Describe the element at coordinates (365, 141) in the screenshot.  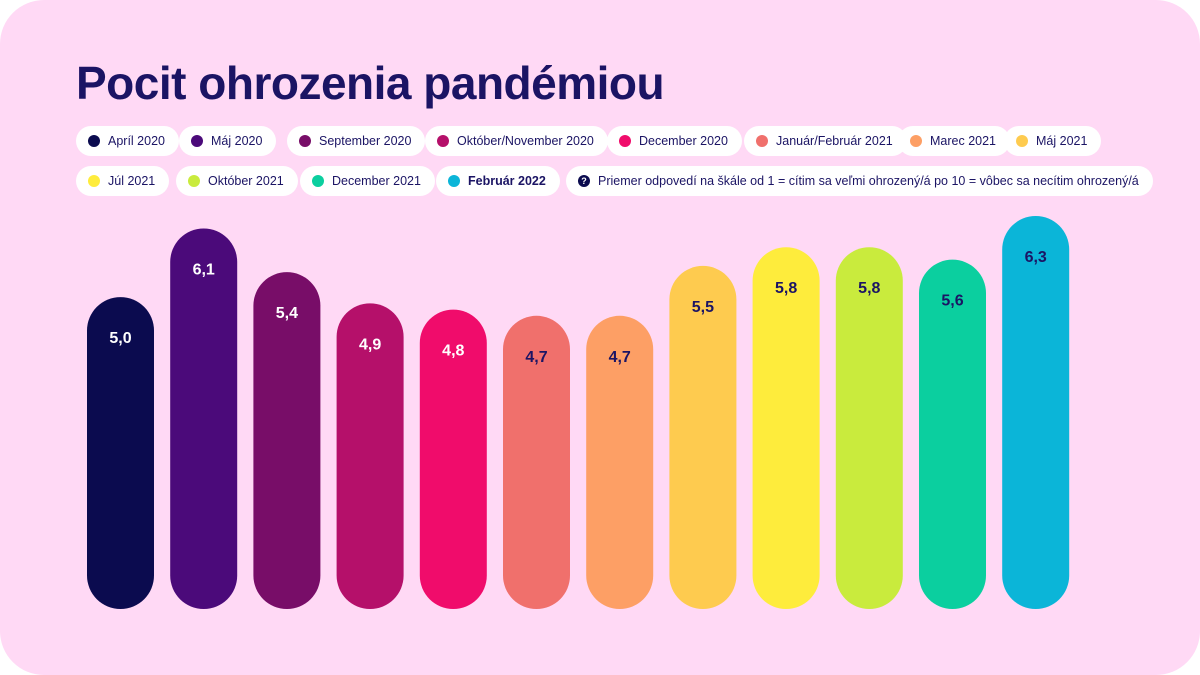
I see `legend-label: September 2020` at that location.